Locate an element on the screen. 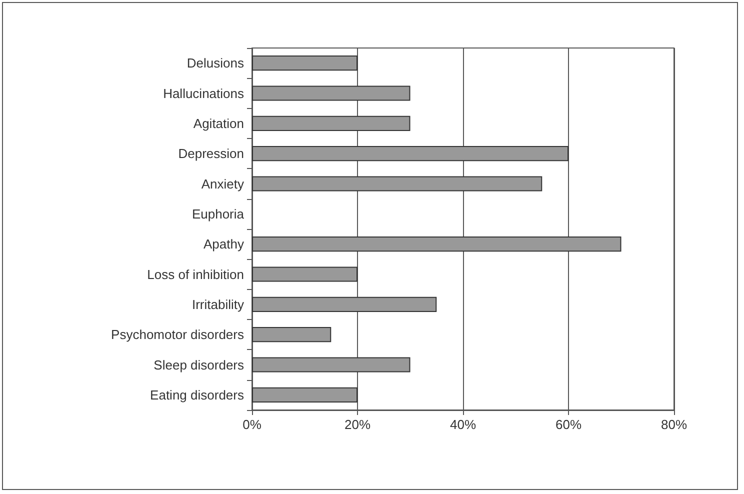 The height and width of the screenshot is (494, 744). y-tick-label: Apathy is located at coordinates (224, 244).